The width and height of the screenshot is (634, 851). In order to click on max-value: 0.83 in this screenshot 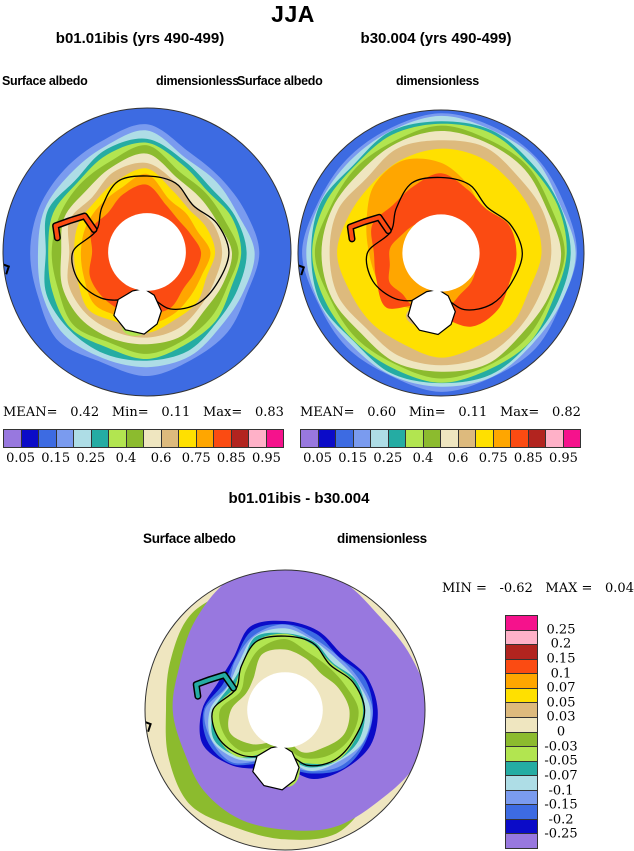, I will do `click(269, 412)`.